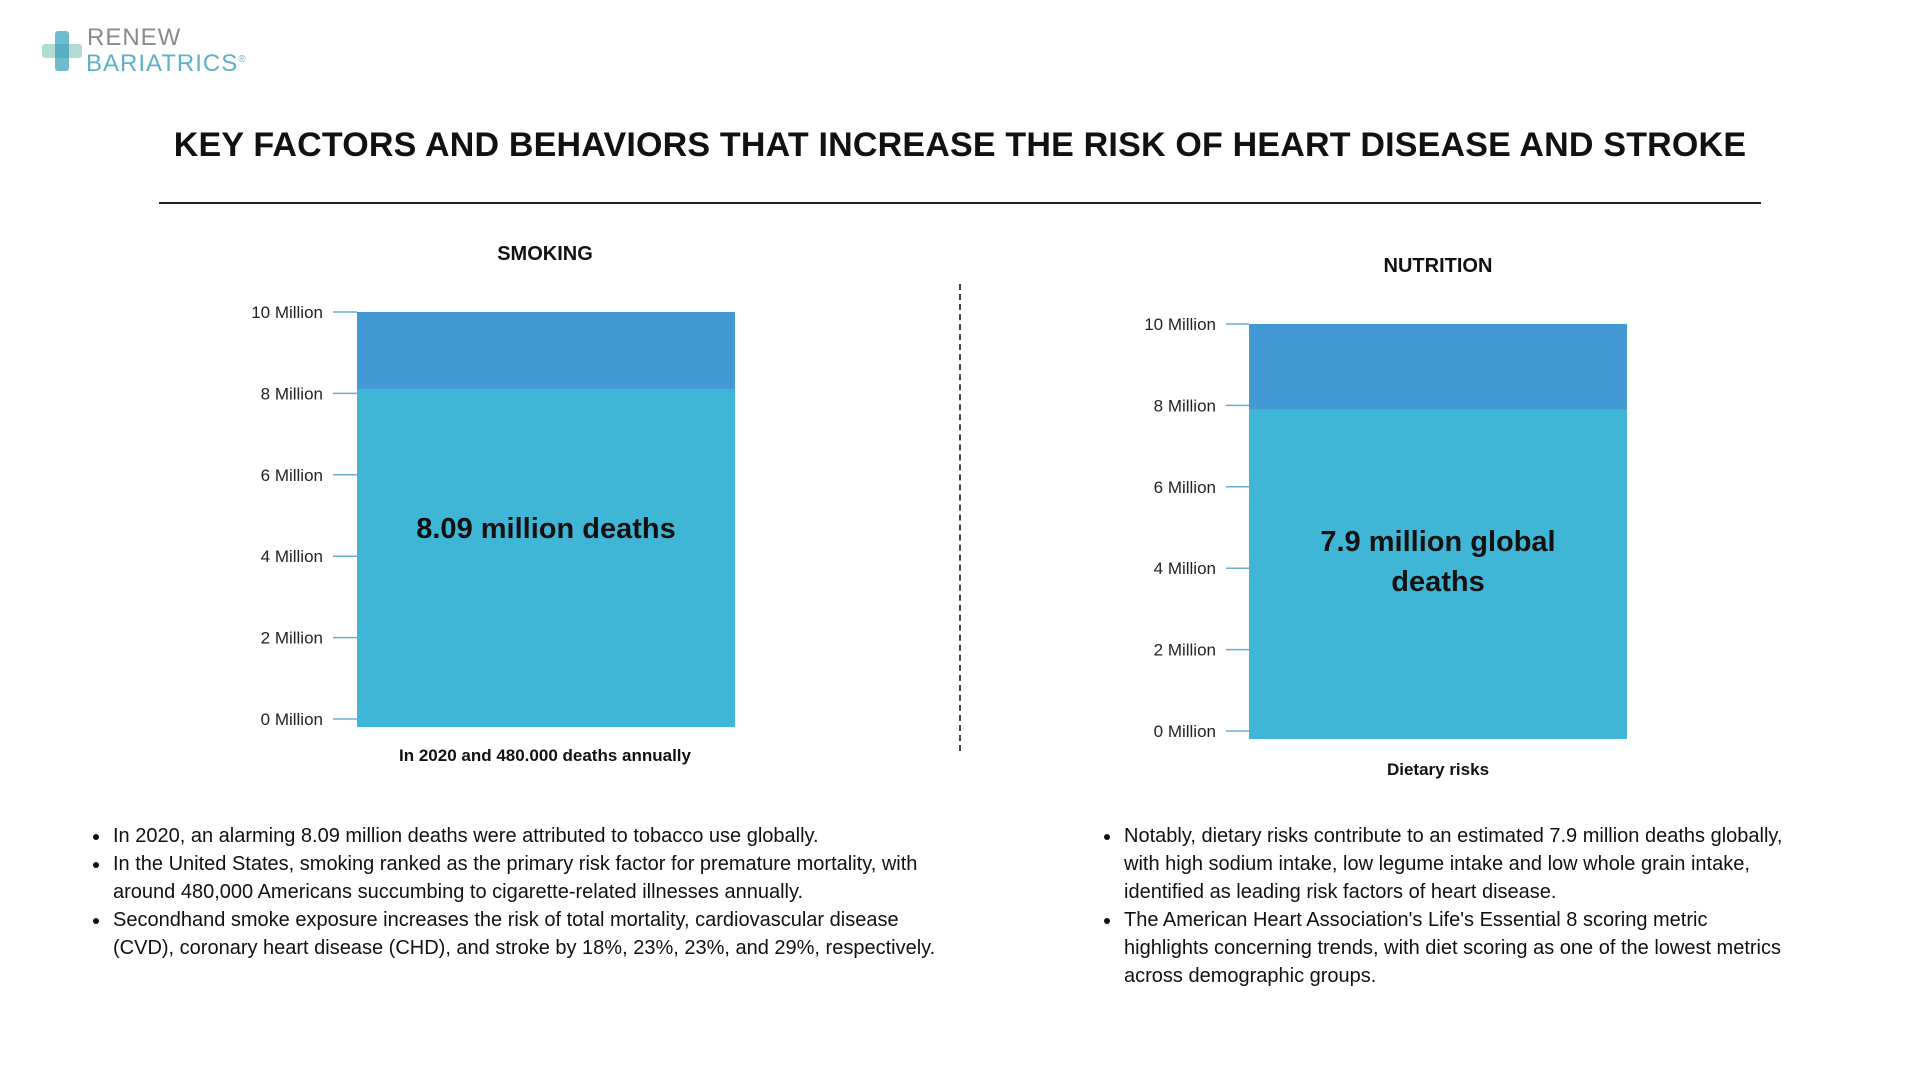 This screenshot has width=1920, height=1080. What do you see at coordinates (1180, 324) in the screenshot?
I see `nutrition-ytick-label: 10 Million` at bounding box center [1180, 324].